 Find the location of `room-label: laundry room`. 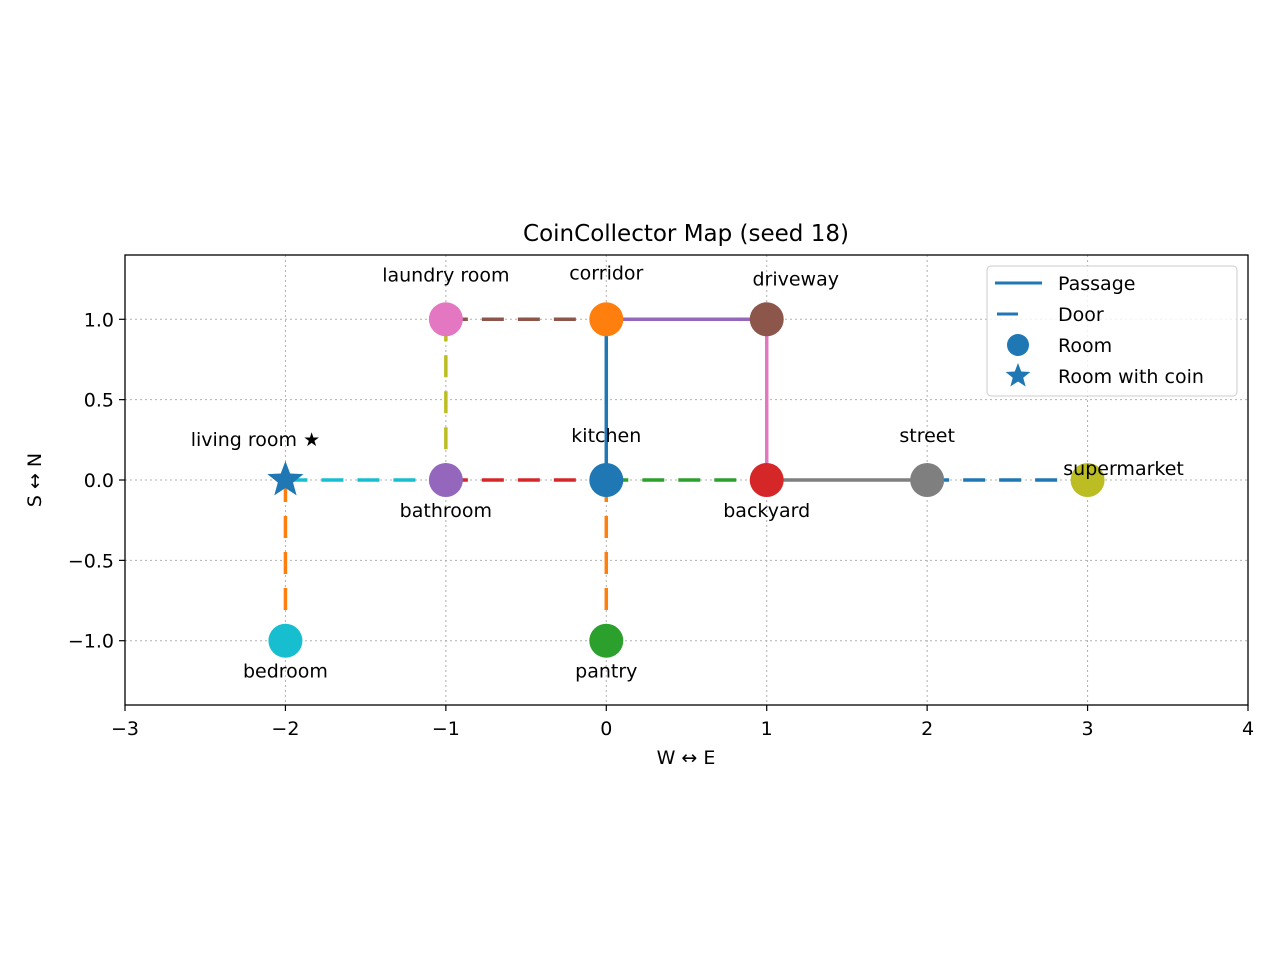

room-label: laundry room is located at coordinates (445, 275).